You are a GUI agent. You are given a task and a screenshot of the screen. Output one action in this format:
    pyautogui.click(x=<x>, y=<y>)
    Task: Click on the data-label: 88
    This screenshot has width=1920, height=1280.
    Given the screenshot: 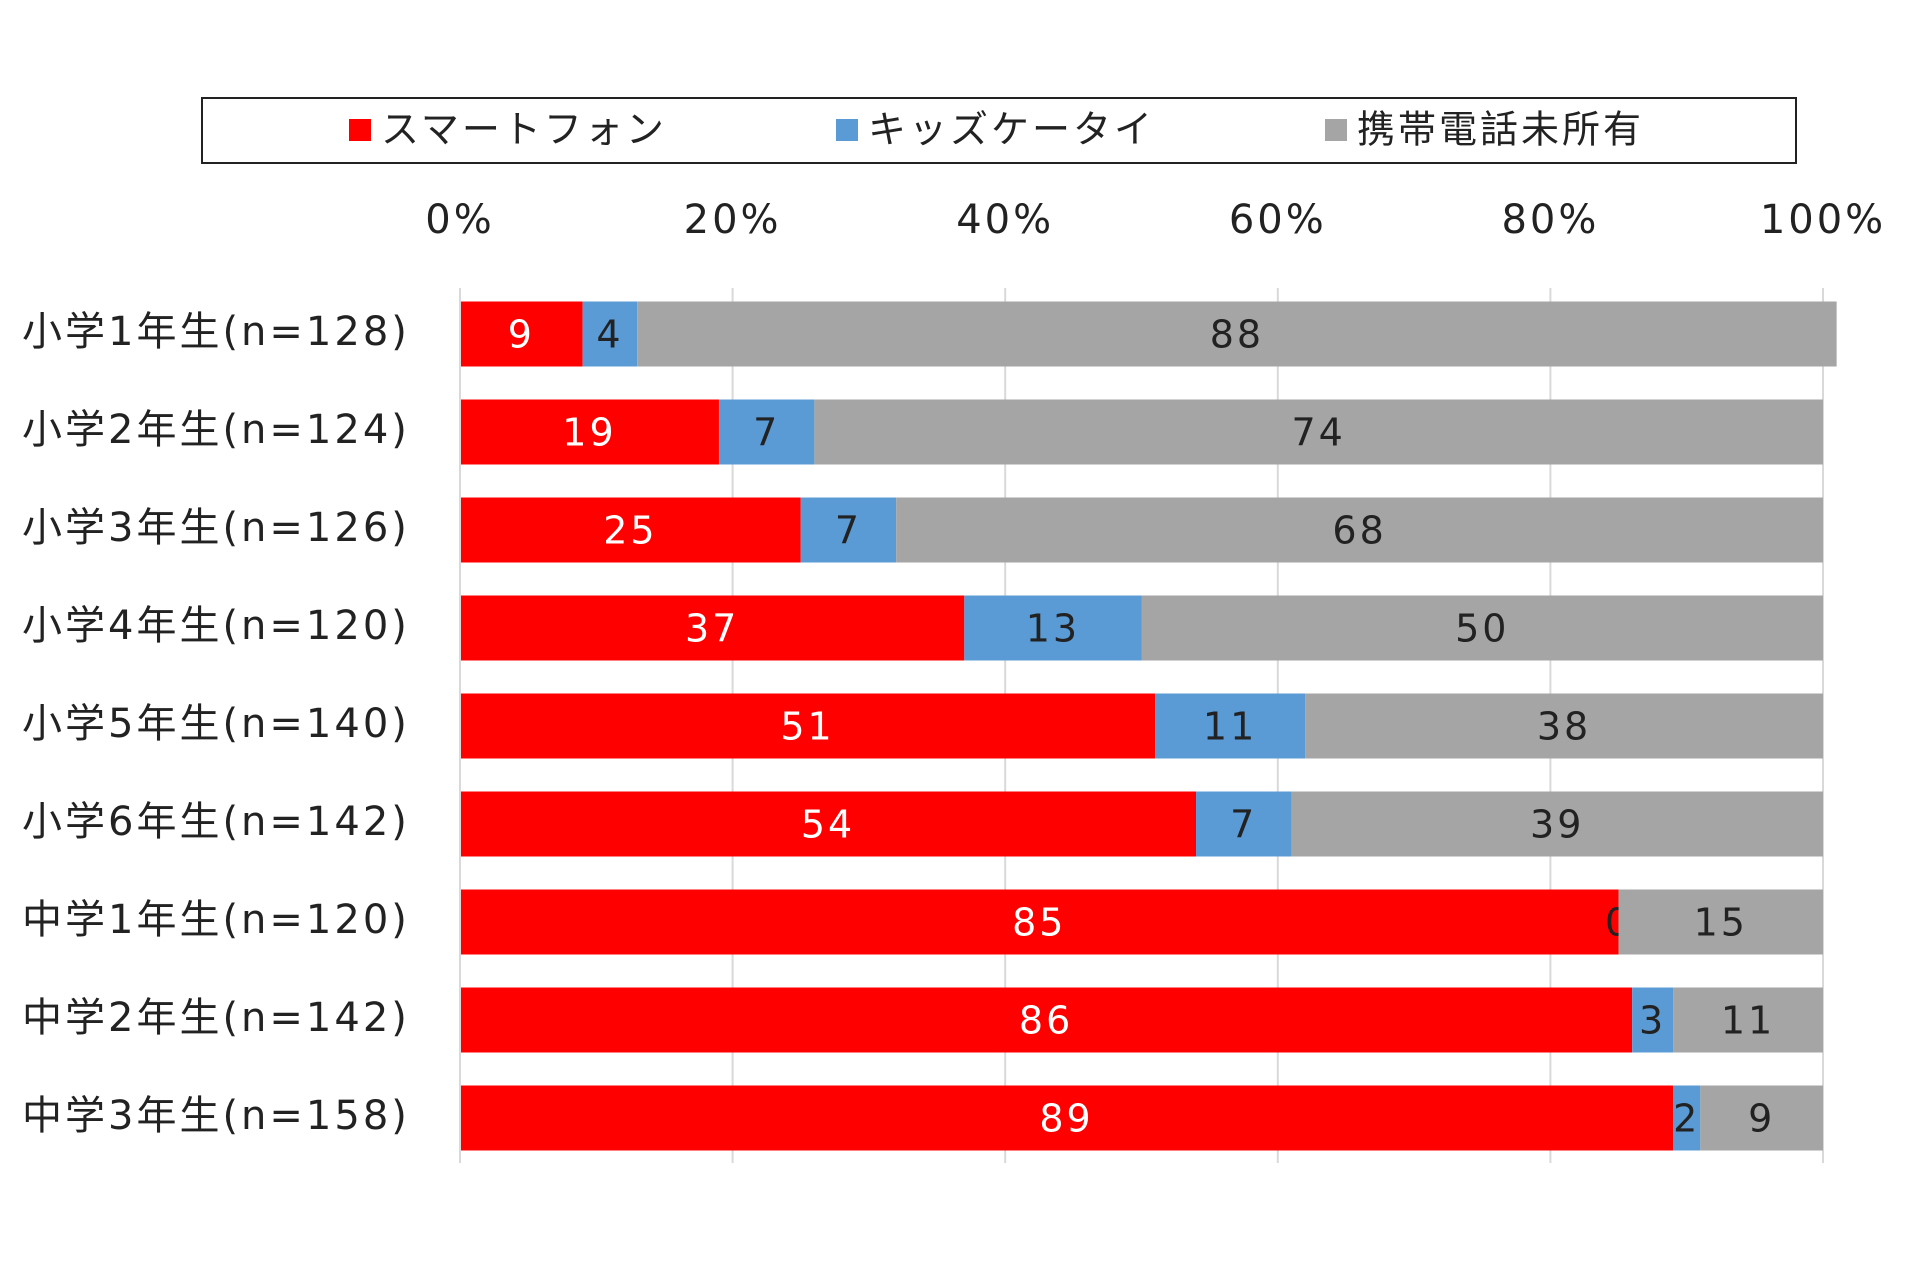 What is the action you would take?
    pyautogui.click(x=1237, y=335)
    